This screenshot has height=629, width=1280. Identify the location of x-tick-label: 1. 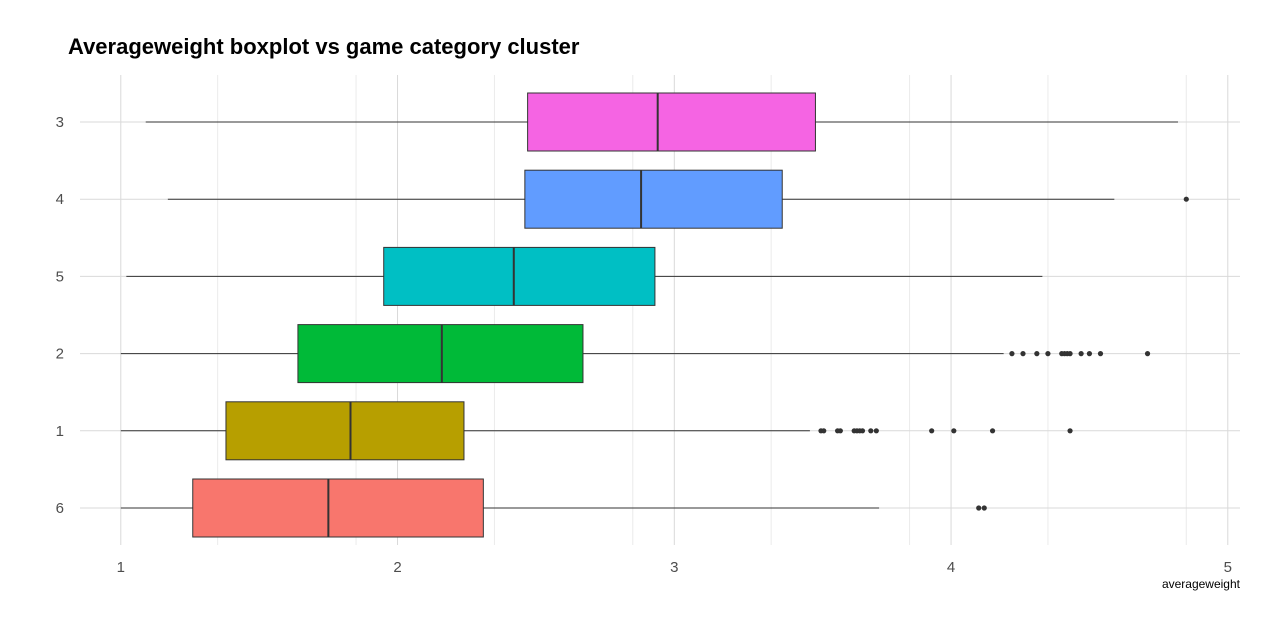
(121, 567).